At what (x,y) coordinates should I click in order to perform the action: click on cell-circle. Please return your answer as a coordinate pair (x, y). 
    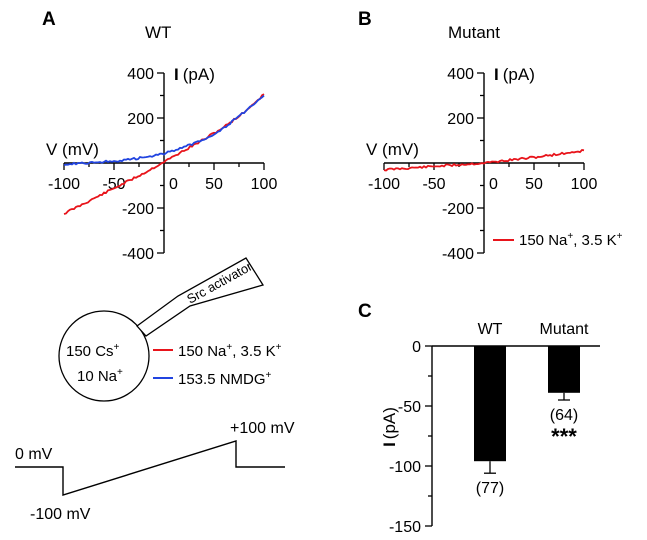
    Looking at the image, I should click on (104, 356).